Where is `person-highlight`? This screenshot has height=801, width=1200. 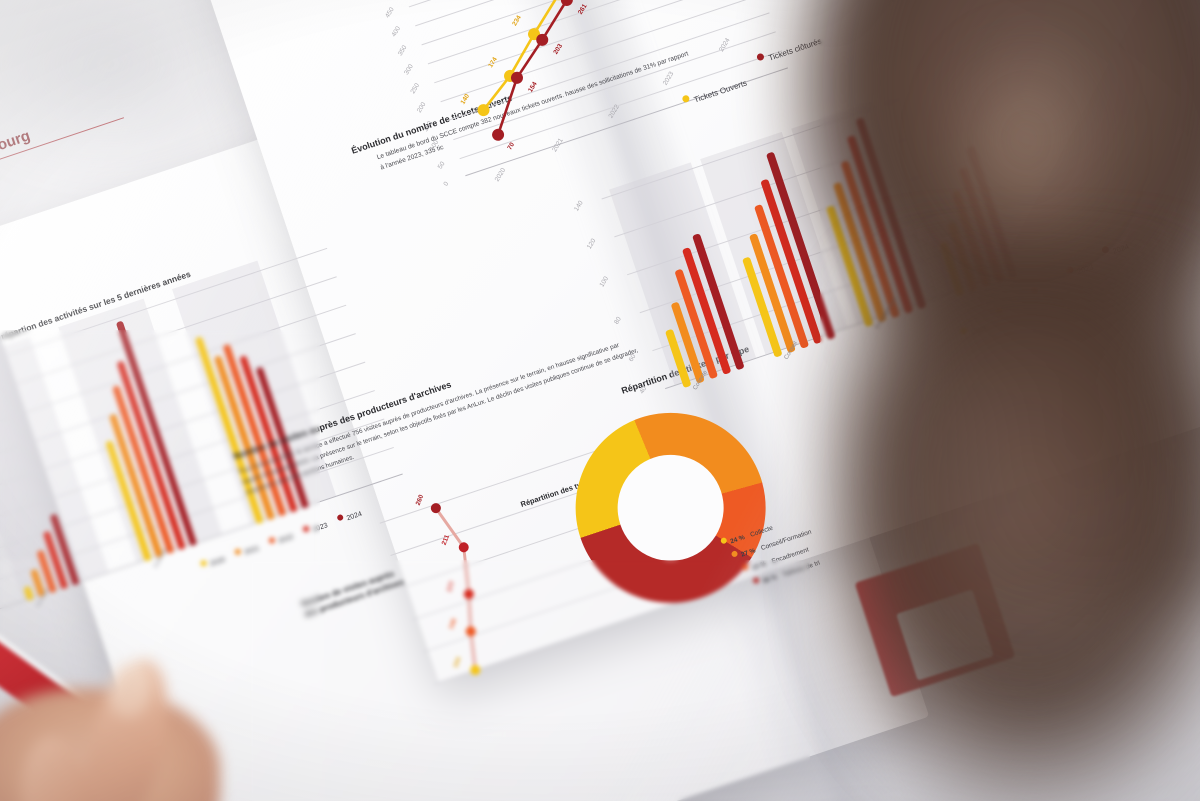
person-highlight is located at coordinates (1050, 170).